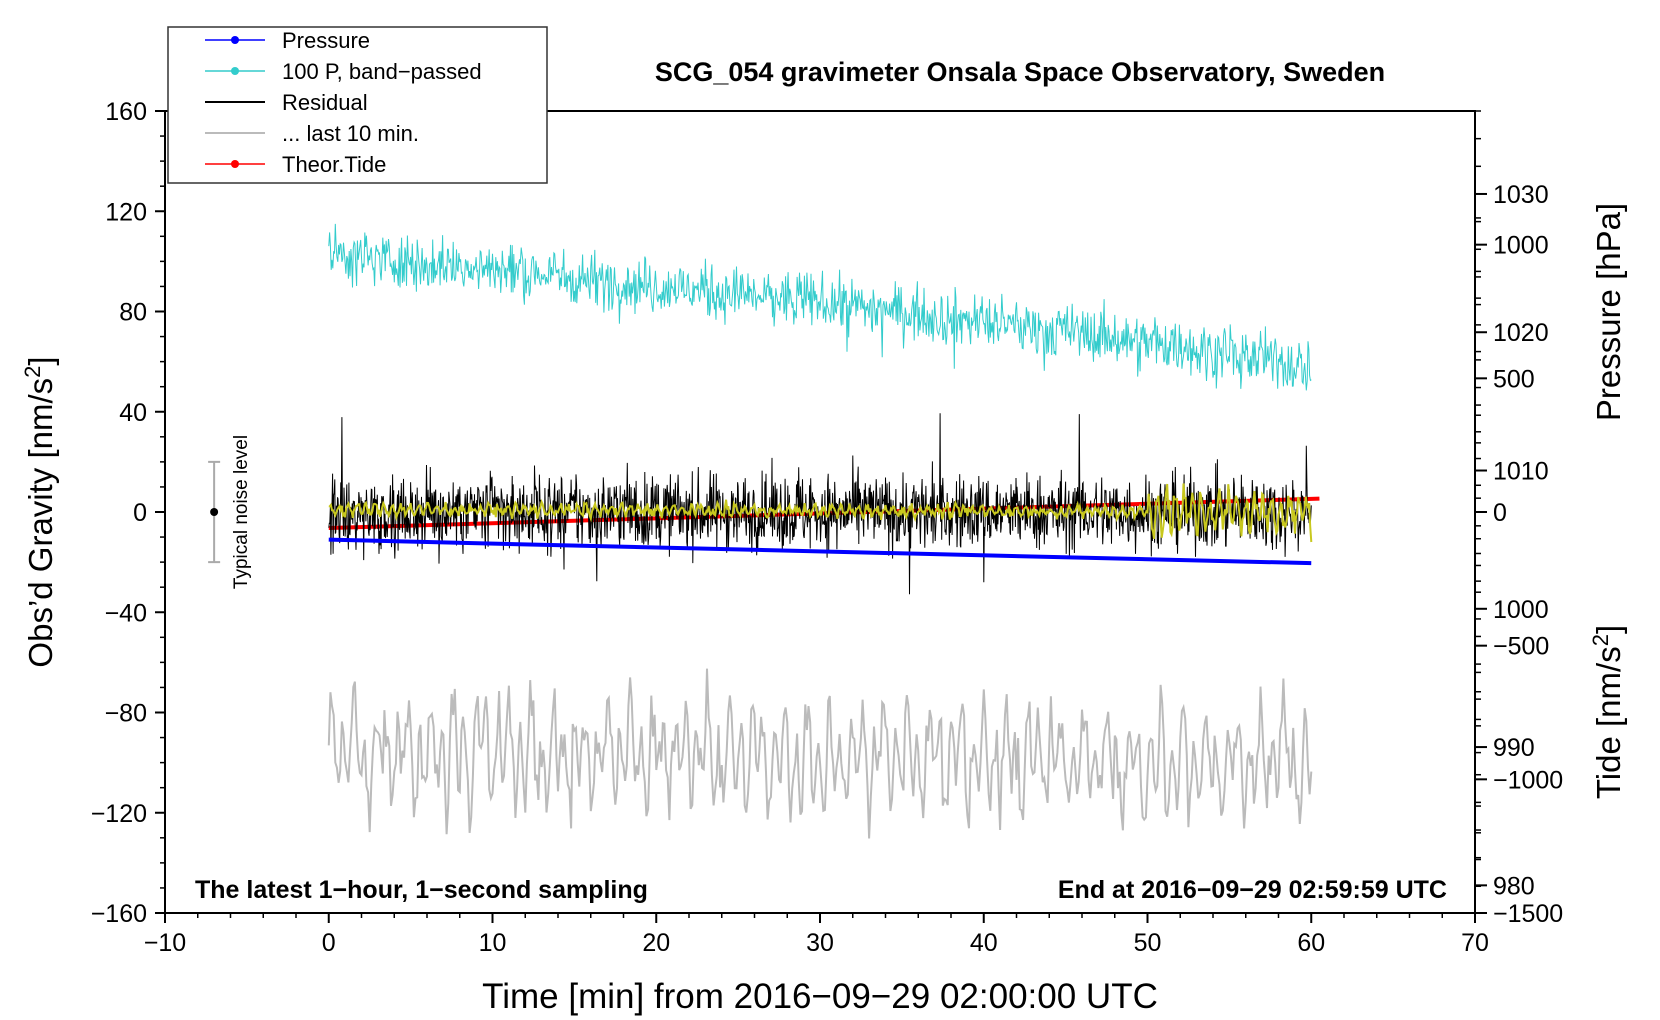 Image resolution: width=1660 pixels, height=1020 pixels. Describe the element at coordinates (165, 943) in the screenshot. I see `x-tick-label: −10` at that location.